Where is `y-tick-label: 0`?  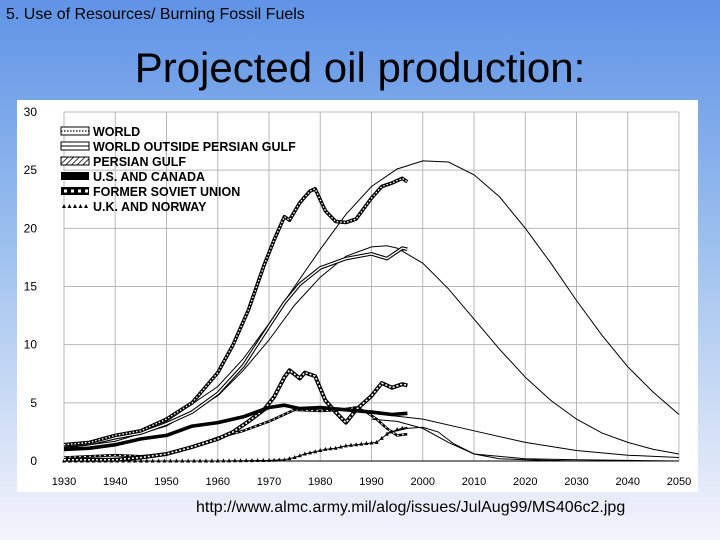 y-tick-label: 0 is located at coordinates (33, 461).